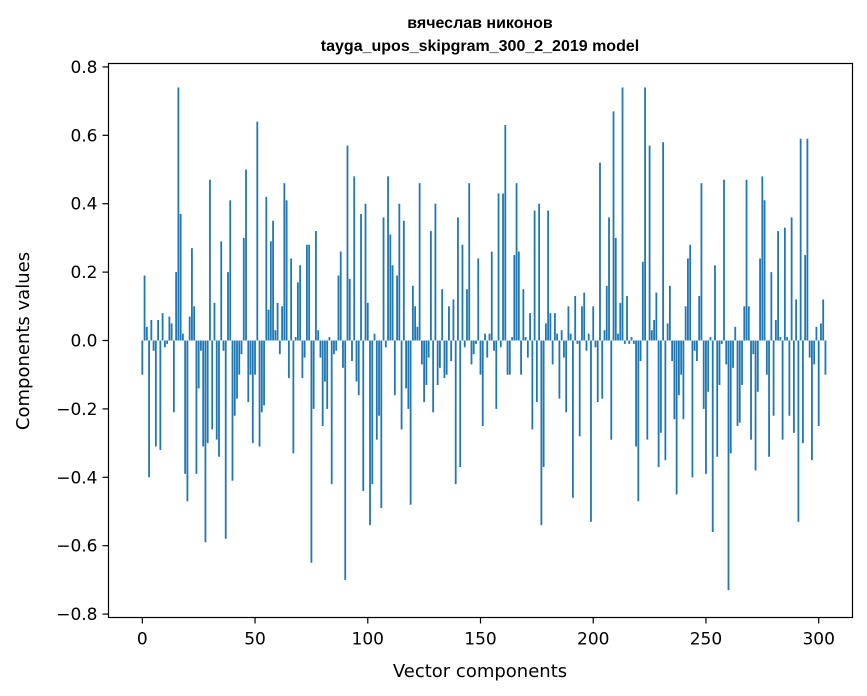 This screenshot has width=867, height=696. Describe the element at coordinates (76, 410) in the screenshot. I see `y-tick-label: −0.2` at that location.